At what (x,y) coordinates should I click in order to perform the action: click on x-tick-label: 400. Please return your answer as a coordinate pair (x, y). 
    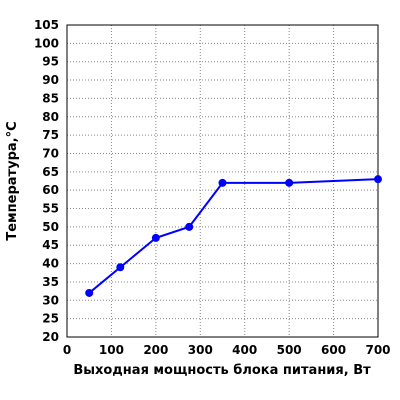
    Looking at the image, I should click on (244, 350).